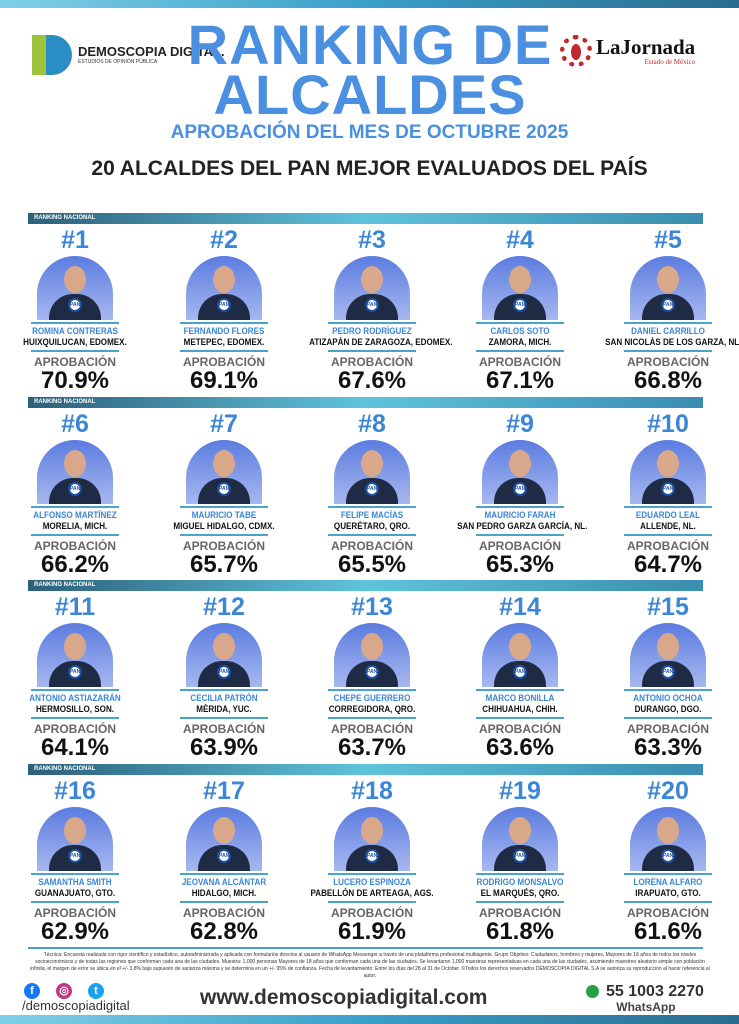  Describe the element at coordinates (75, 331) in the screenshot. I see `mayor-name: ROMINA CONTRERAS` at that location.